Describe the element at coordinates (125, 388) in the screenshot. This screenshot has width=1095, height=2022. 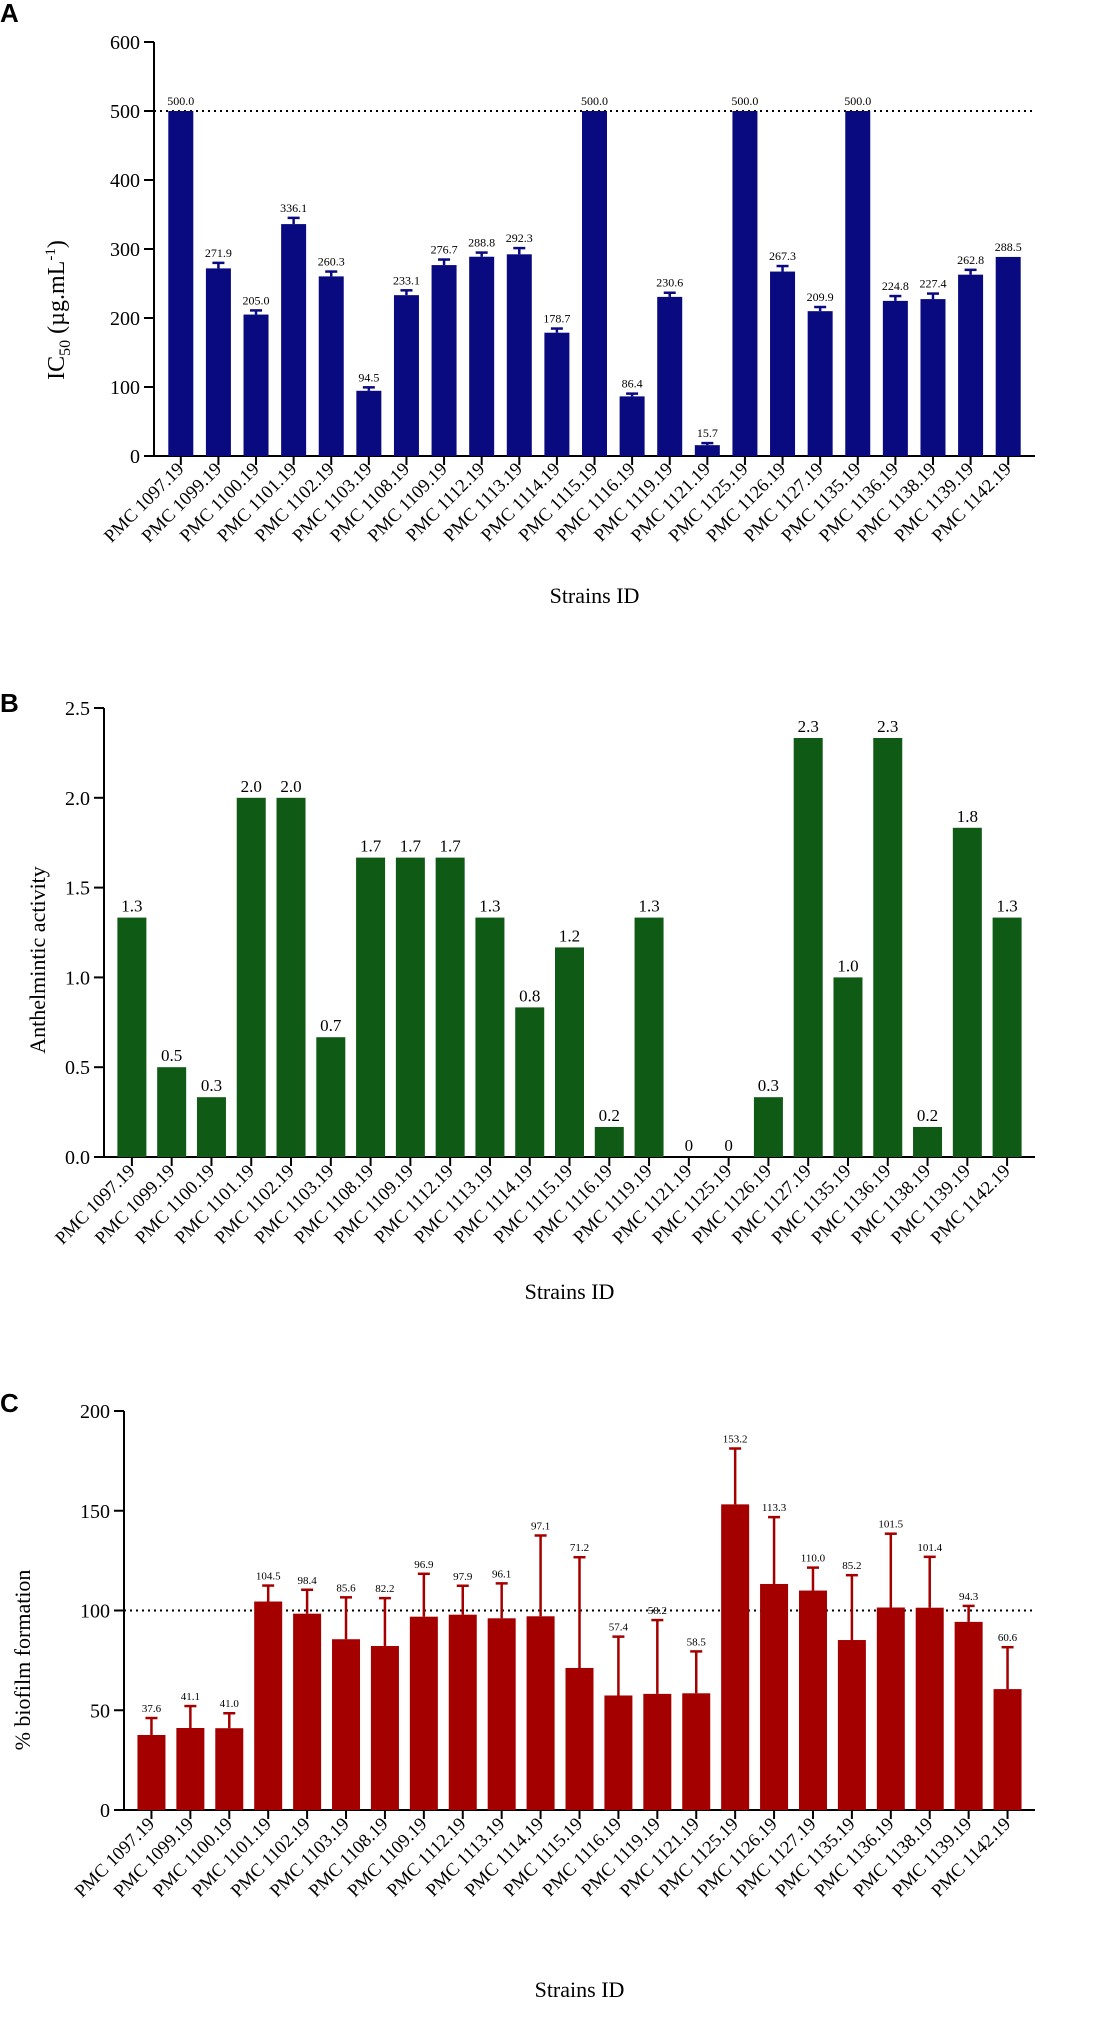
I see `panel-a-y-tick-label: 100` at that location.